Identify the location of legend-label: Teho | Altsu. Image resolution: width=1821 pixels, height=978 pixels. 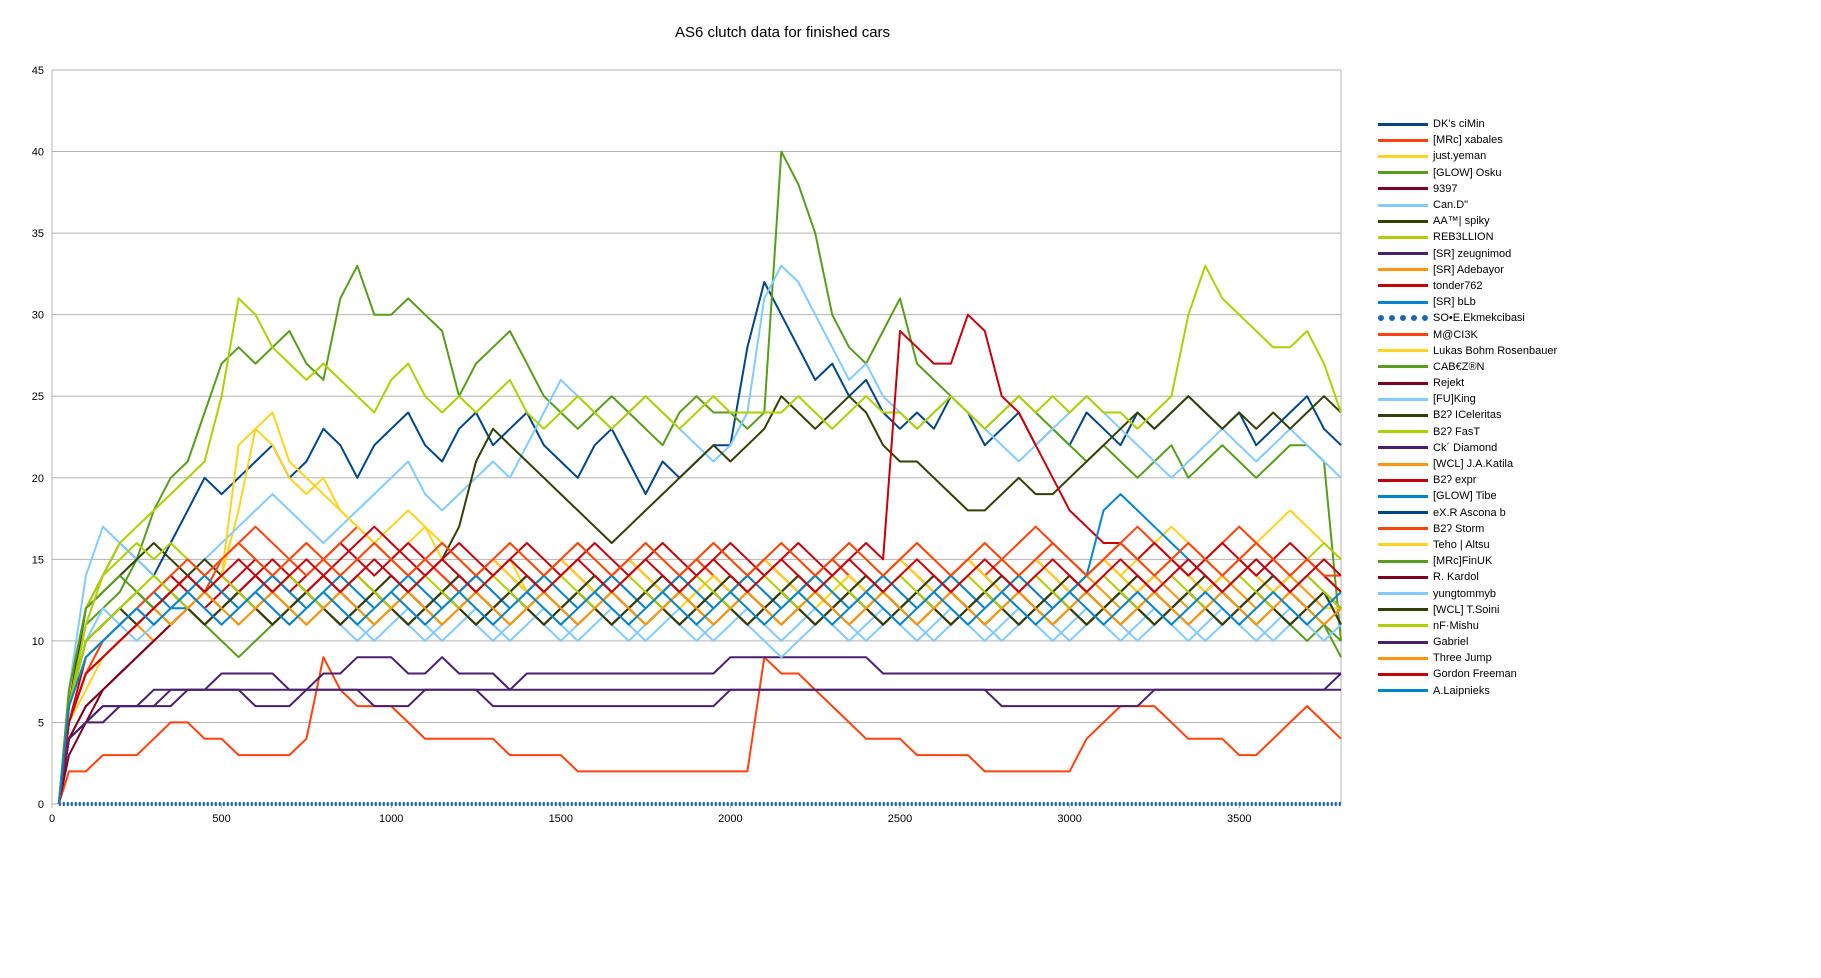
(1461, 544).